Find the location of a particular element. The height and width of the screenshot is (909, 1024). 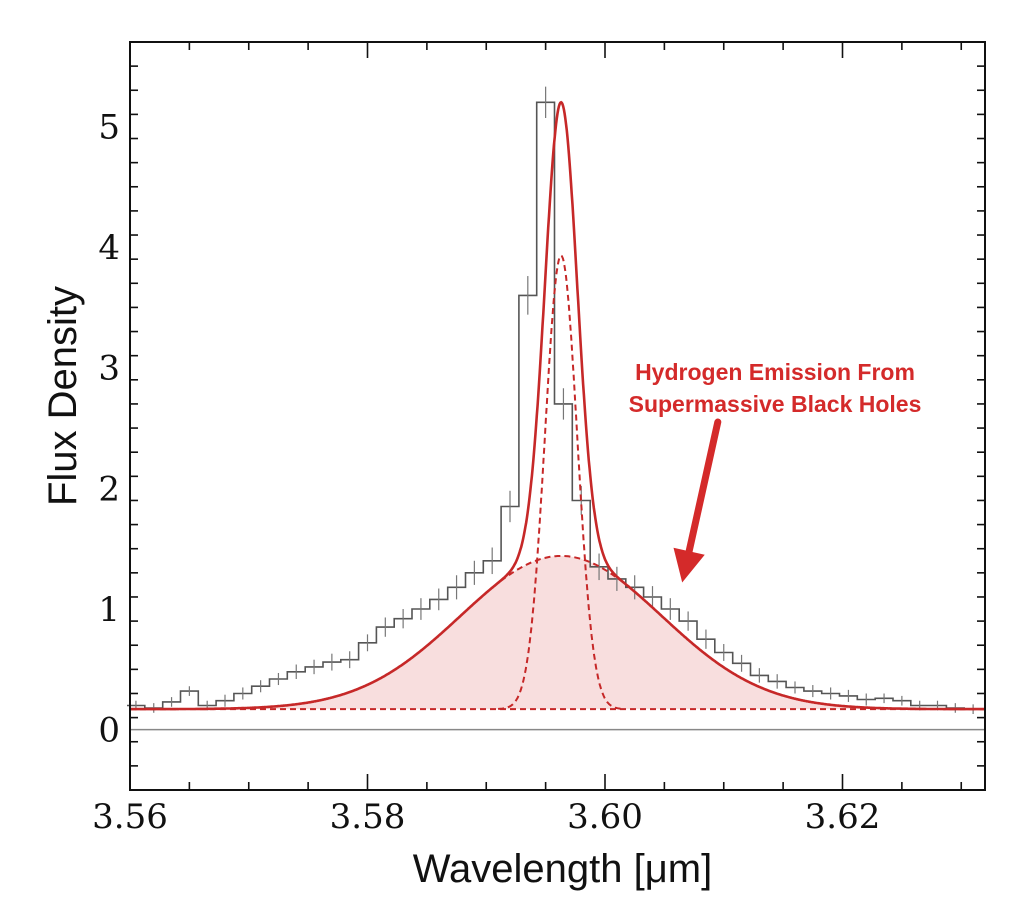

x-axis-title: Wavelength [μm] is located at coordinates (562, 869).